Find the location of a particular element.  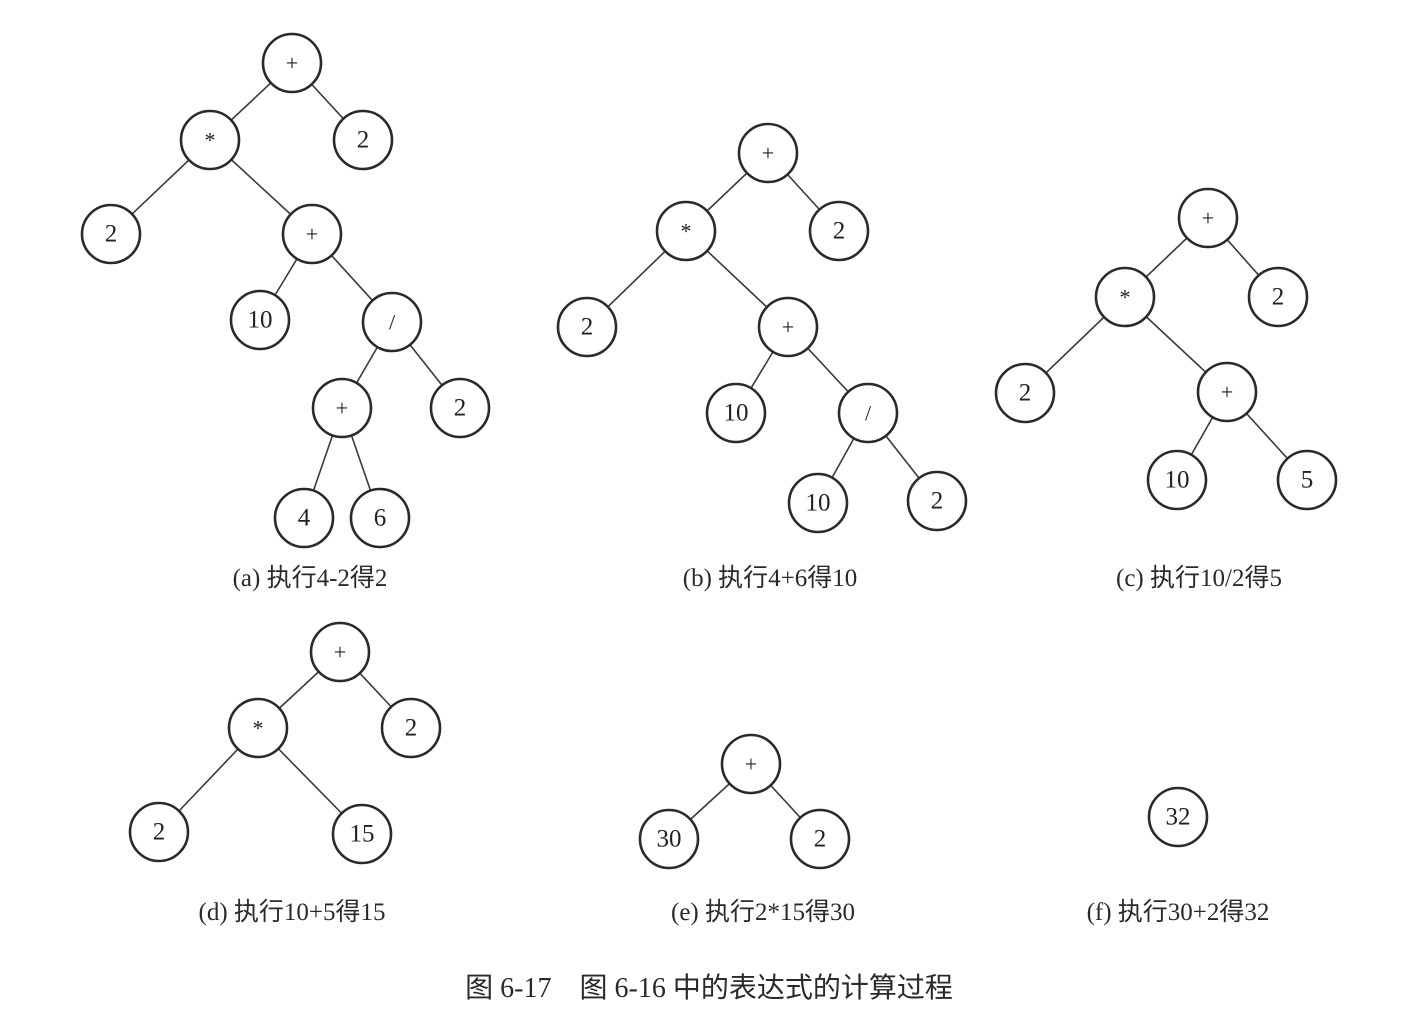

node-label: 32 is located at coordinates (1178, 817).